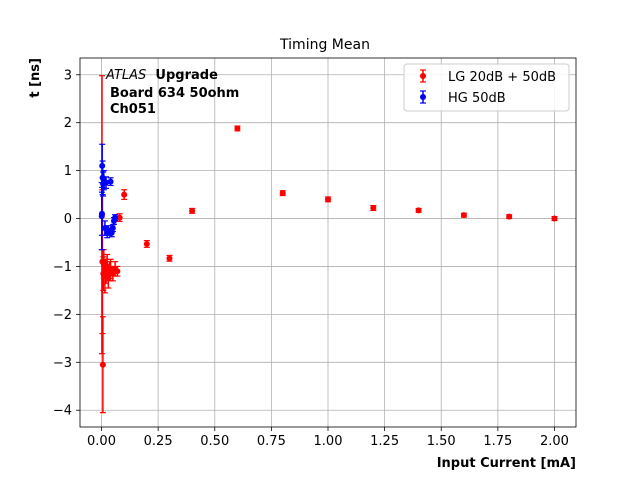 The height and width of the screenshot is (480, 640). What do you see at coordinates (477, 98) in the screenshot?
I see `legend-label: HG 50dB` at bounding box center [477, 98].